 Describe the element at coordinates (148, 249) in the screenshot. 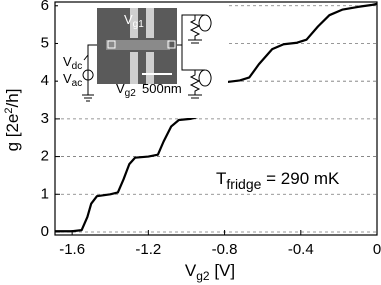

I see `x-tick-label: -1.2` at that location.